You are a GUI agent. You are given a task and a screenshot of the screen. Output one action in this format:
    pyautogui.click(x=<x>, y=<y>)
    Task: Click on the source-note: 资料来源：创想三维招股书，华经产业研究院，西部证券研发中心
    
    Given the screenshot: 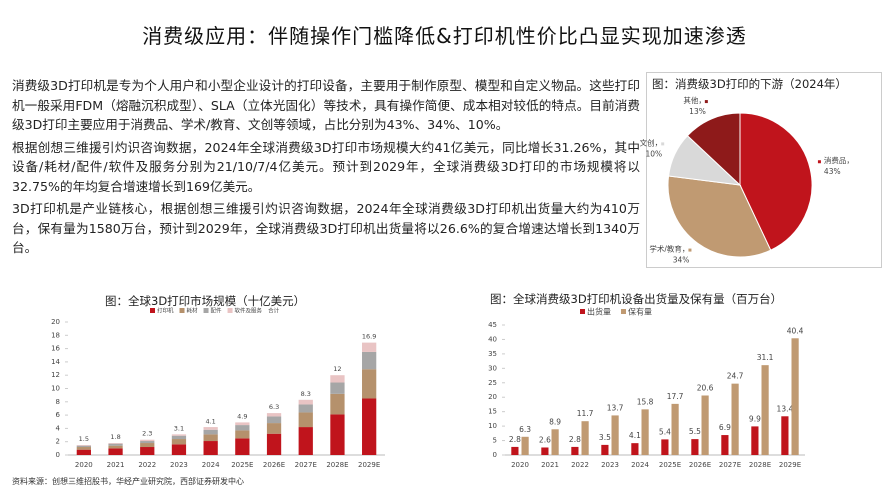 What is the action you would take?
    pyautogui.click(x=128, y=481)
    